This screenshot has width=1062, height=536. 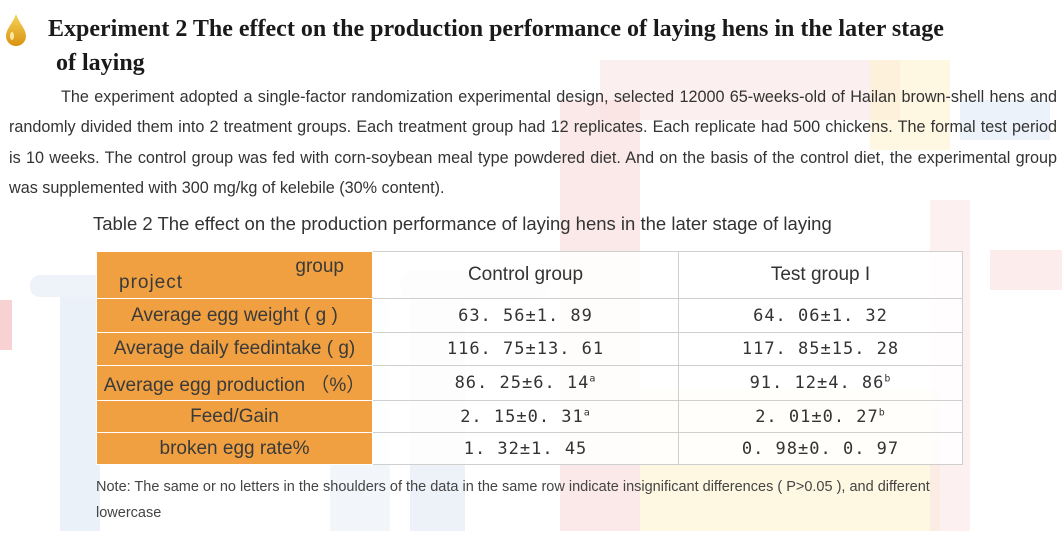 What do you see at coordinates (234, 349) in the screenshot?
I see `row-label: Average daily feedintake ( g)` at bounding box center [234, 349].